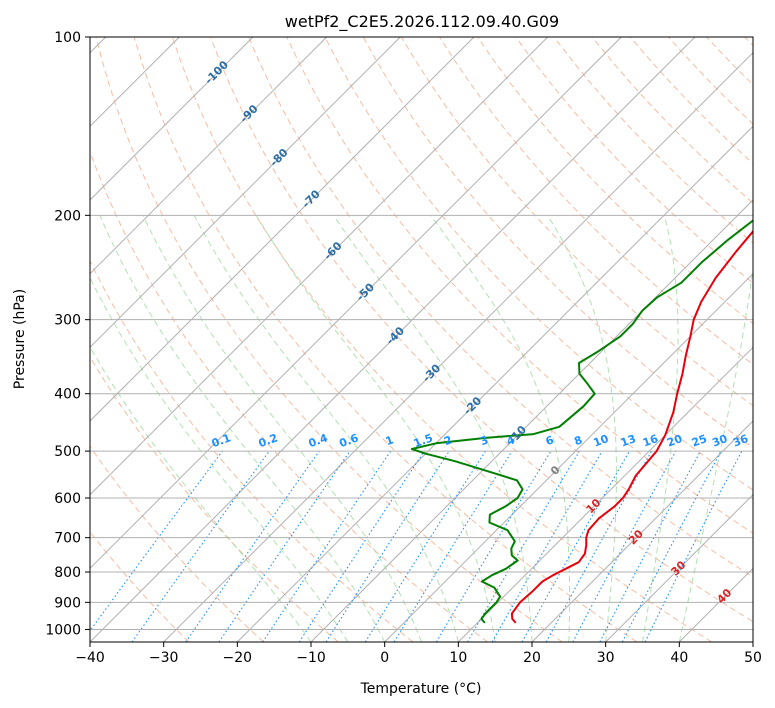 This screenshot has width=775, height=708. What do you see at coordinates (67, 38) in the screenshot?
I see `y-tick-label: 100` at bounding box center [67, 38].